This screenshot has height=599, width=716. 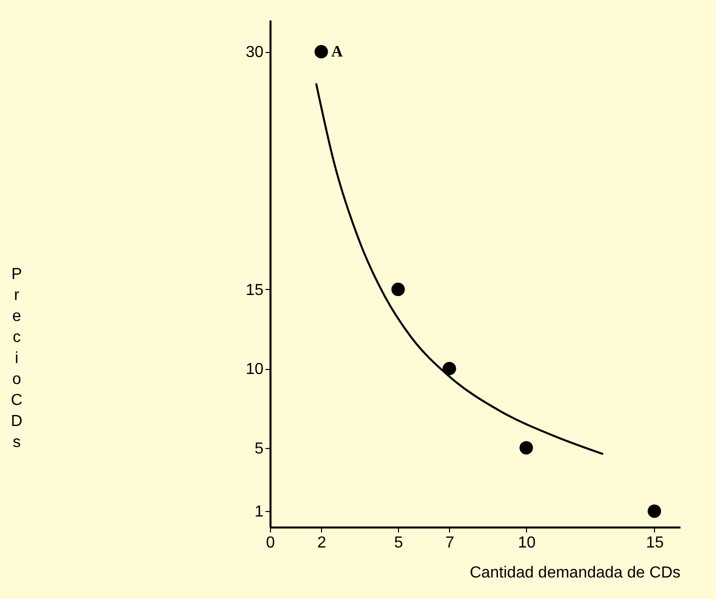 What do you see at coordinates (449, 543) in the screenshot?
I see `x-tick-label: 7` at bounding box center [449, 543].